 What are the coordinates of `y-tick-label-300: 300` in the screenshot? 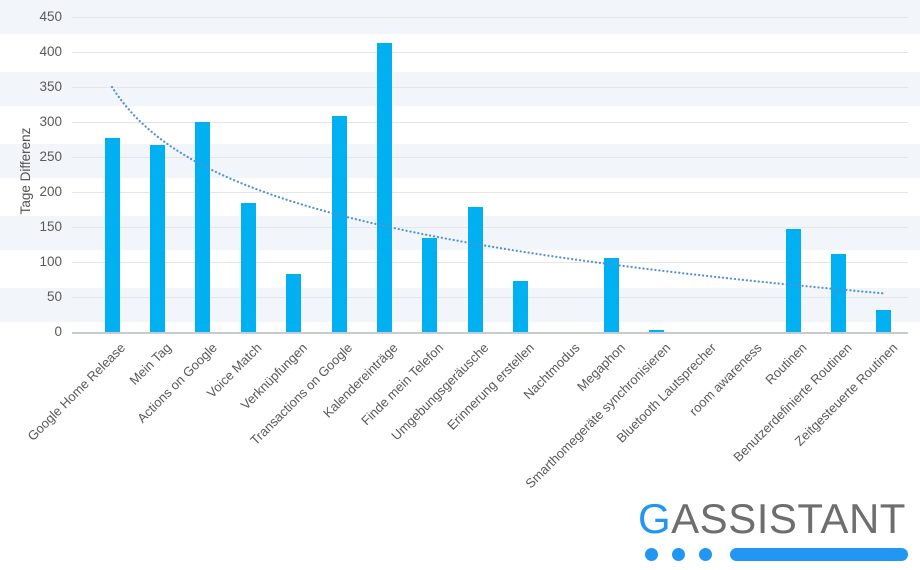 It's located at (50, 121).